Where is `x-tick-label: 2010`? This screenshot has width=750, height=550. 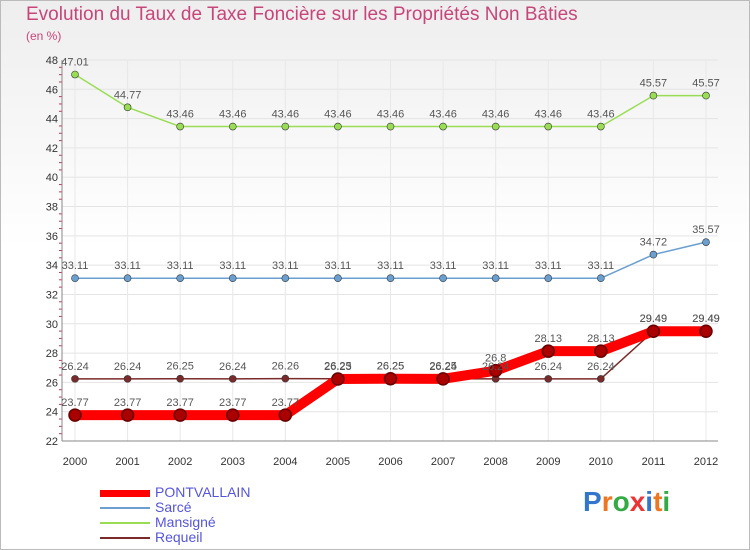
x-tick-label: 2010 is located at coordinates (601, 462).